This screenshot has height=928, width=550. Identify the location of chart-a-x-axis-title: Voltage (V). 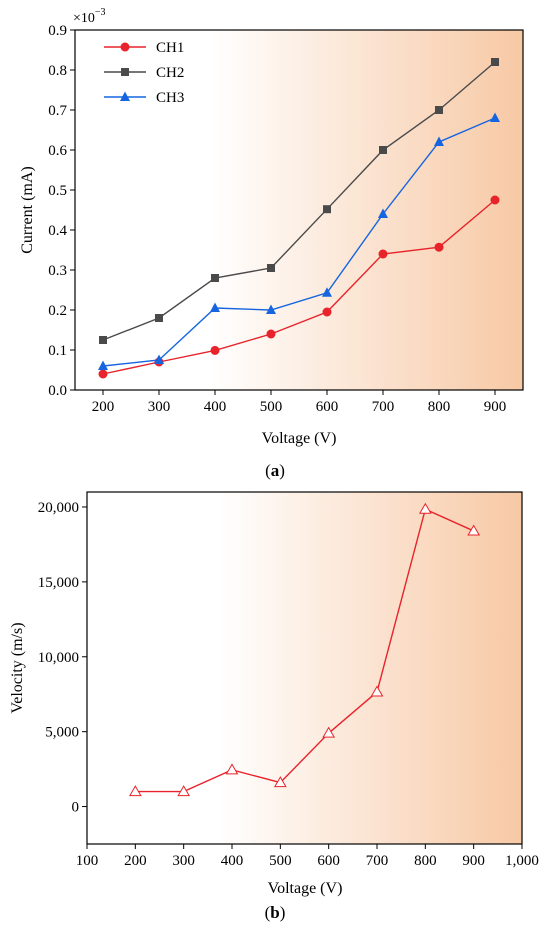
(299, 438).